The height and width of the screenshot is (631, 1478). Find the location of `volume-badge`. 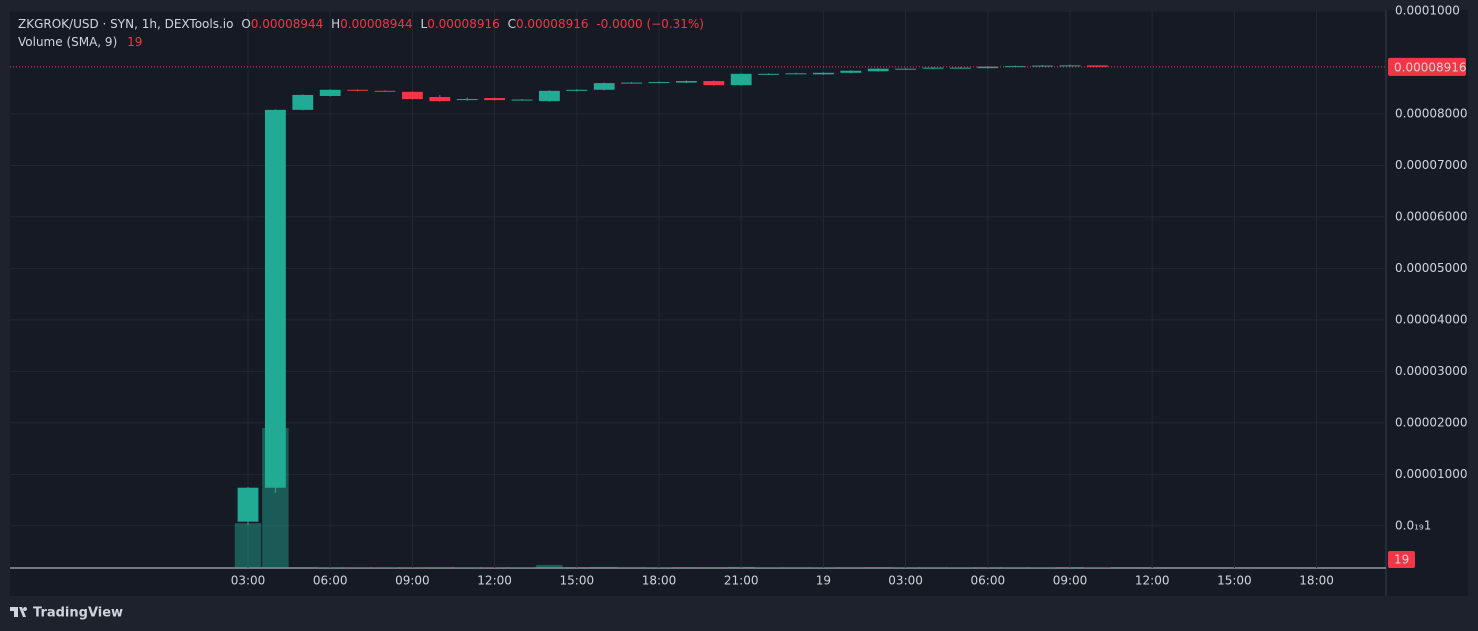

volume-badge is located at coordinates (1401, 559).